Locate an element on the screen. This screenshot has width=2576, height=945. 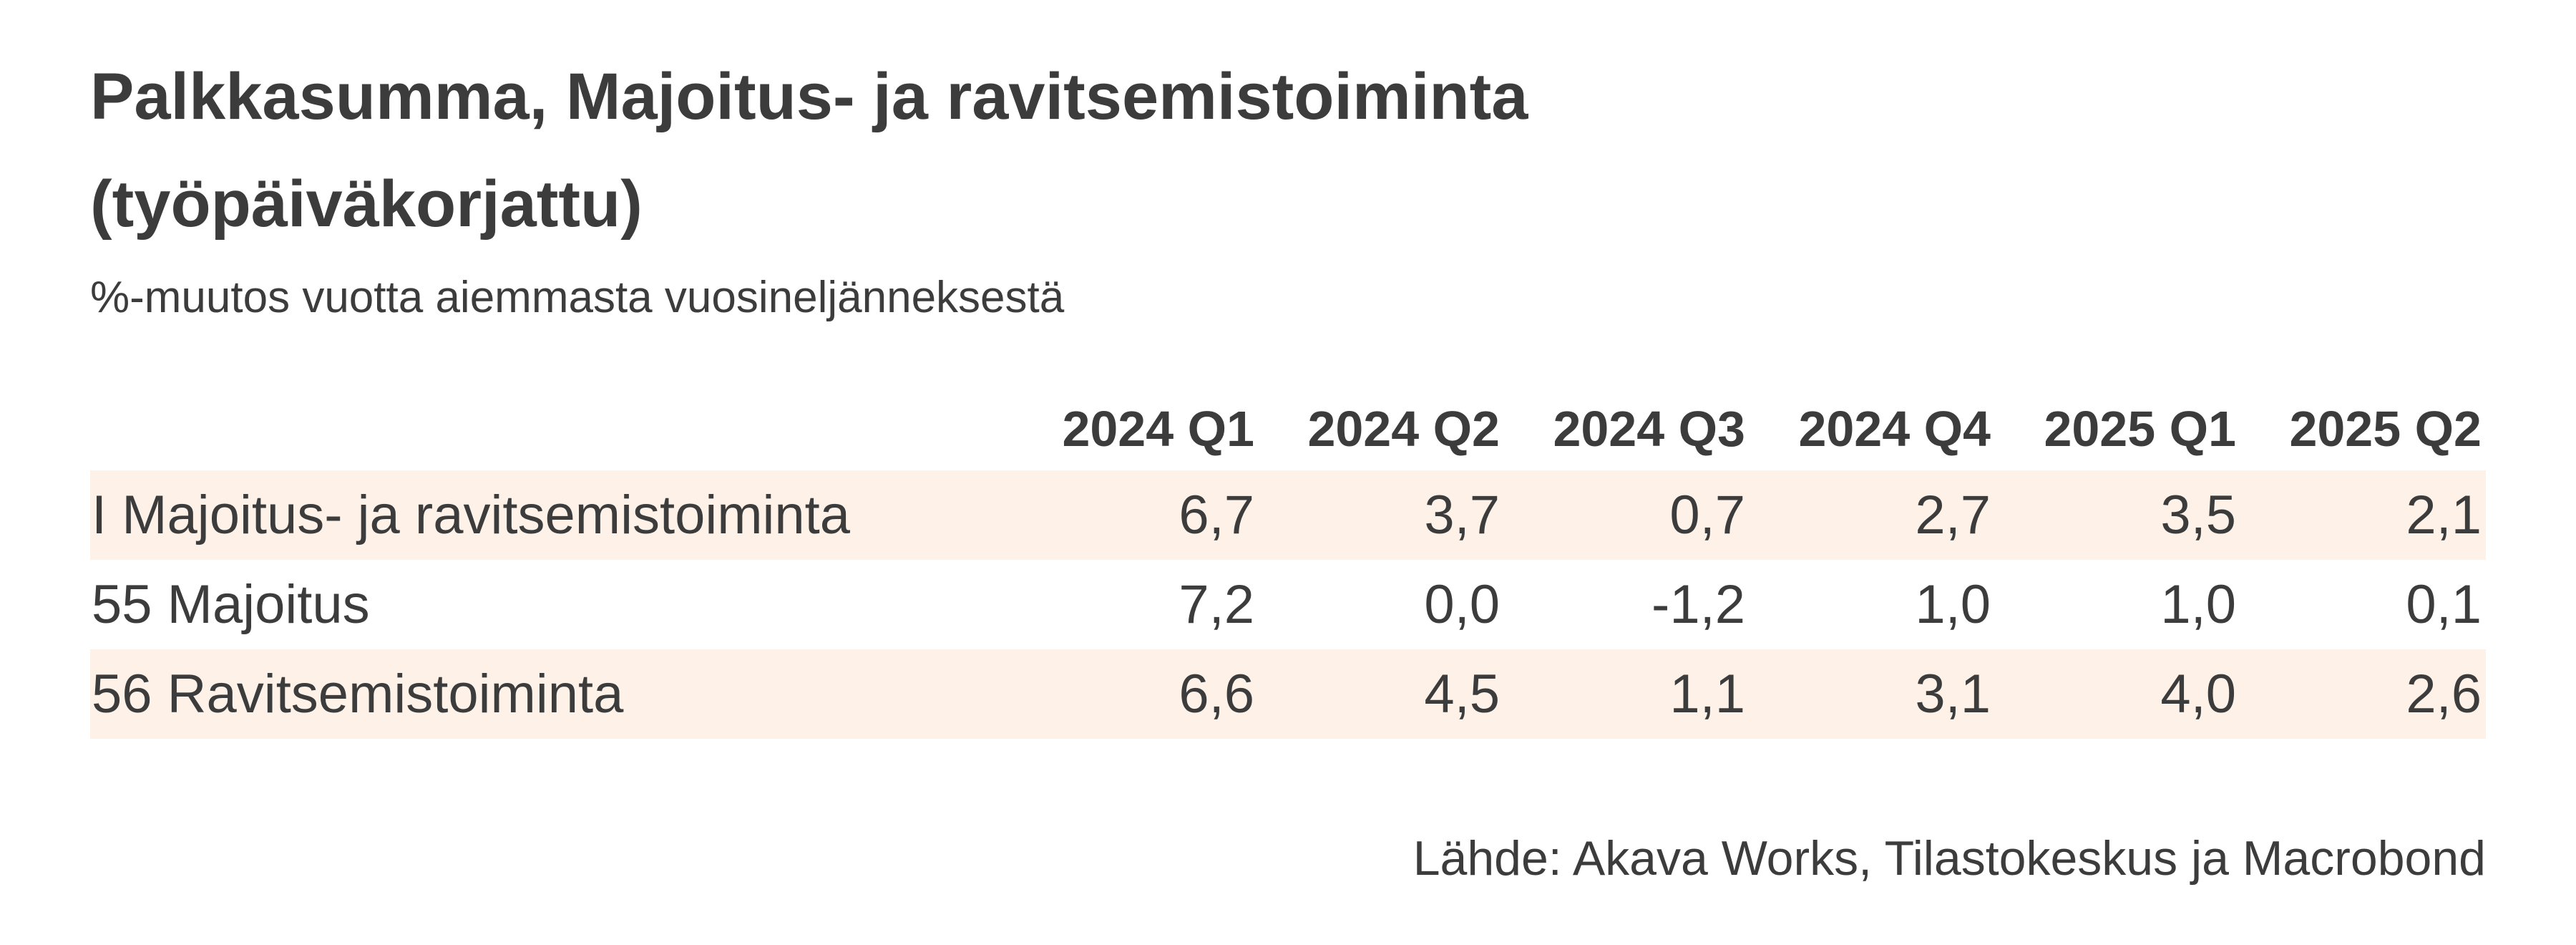
column-header: 2024 Q2 is located at coordinates (1403, 428).